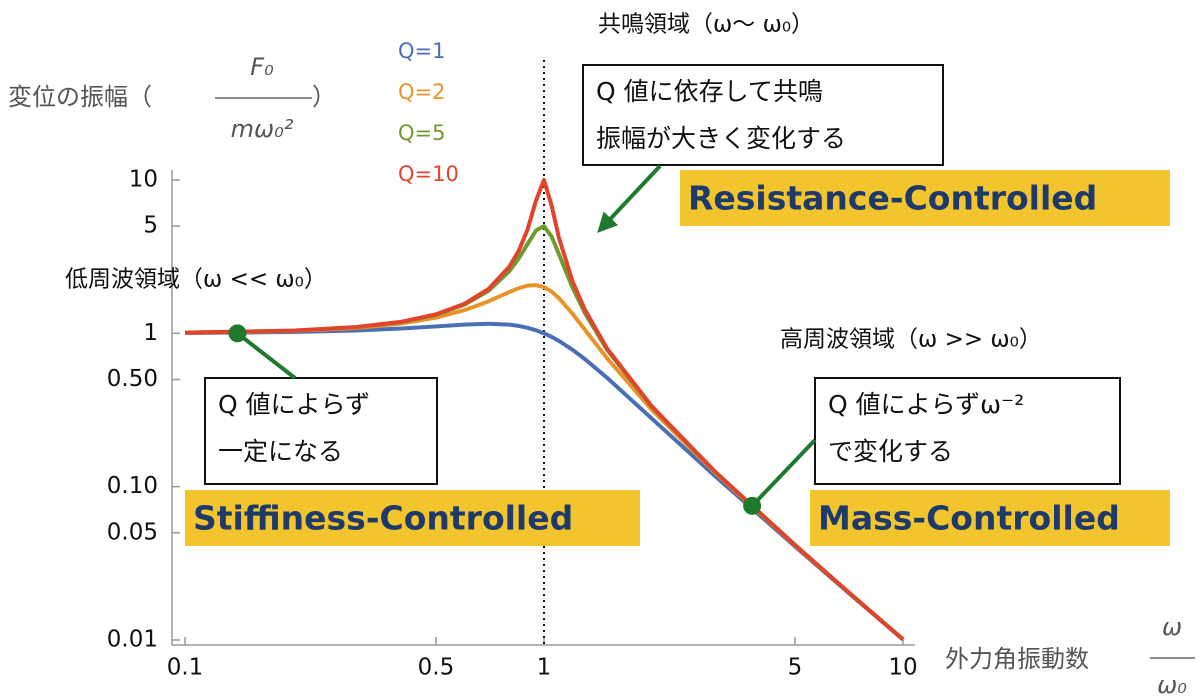 The height and width of the screenshot is (700, 1200). Describe the element at coordinates (709, 91) in the screenshot. I see `note-text: Q 値に依存して共鳴` at that location.